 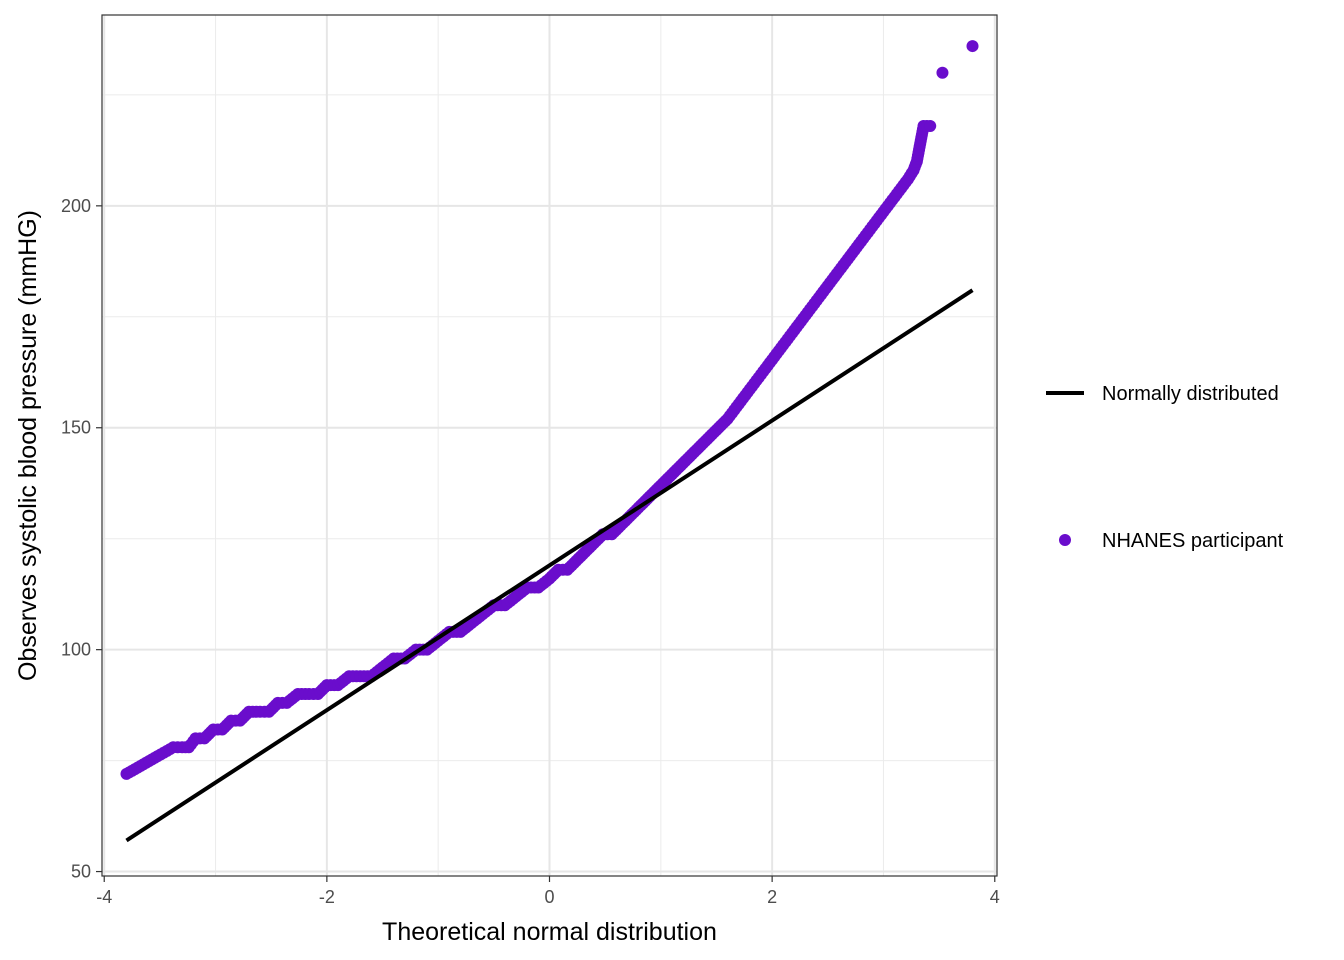 What do you see at coordinates (1165, 467) in the screenshot?
I see `legend: Normally distributed NHANES participant` at bounding box center [1165, 467].